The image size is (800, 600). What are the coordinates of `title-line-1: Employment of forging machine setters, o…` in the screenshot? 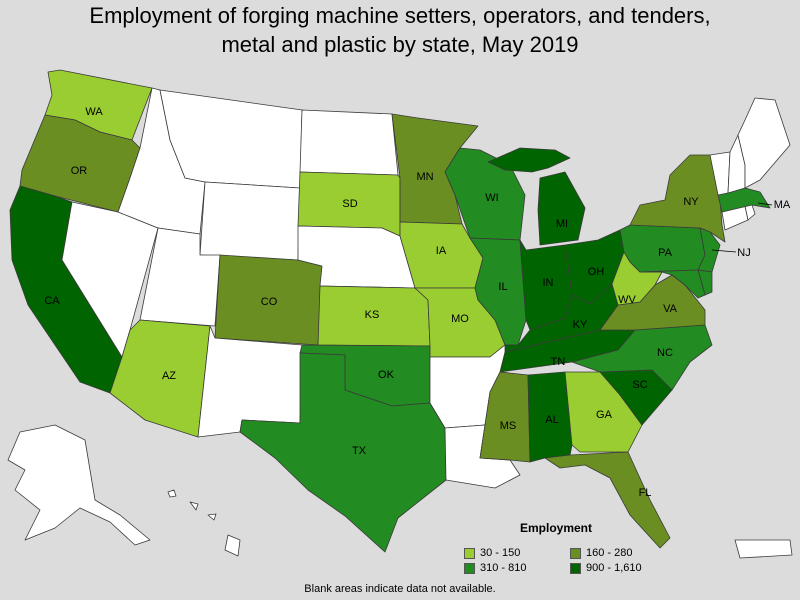 It's located at (400, 15).